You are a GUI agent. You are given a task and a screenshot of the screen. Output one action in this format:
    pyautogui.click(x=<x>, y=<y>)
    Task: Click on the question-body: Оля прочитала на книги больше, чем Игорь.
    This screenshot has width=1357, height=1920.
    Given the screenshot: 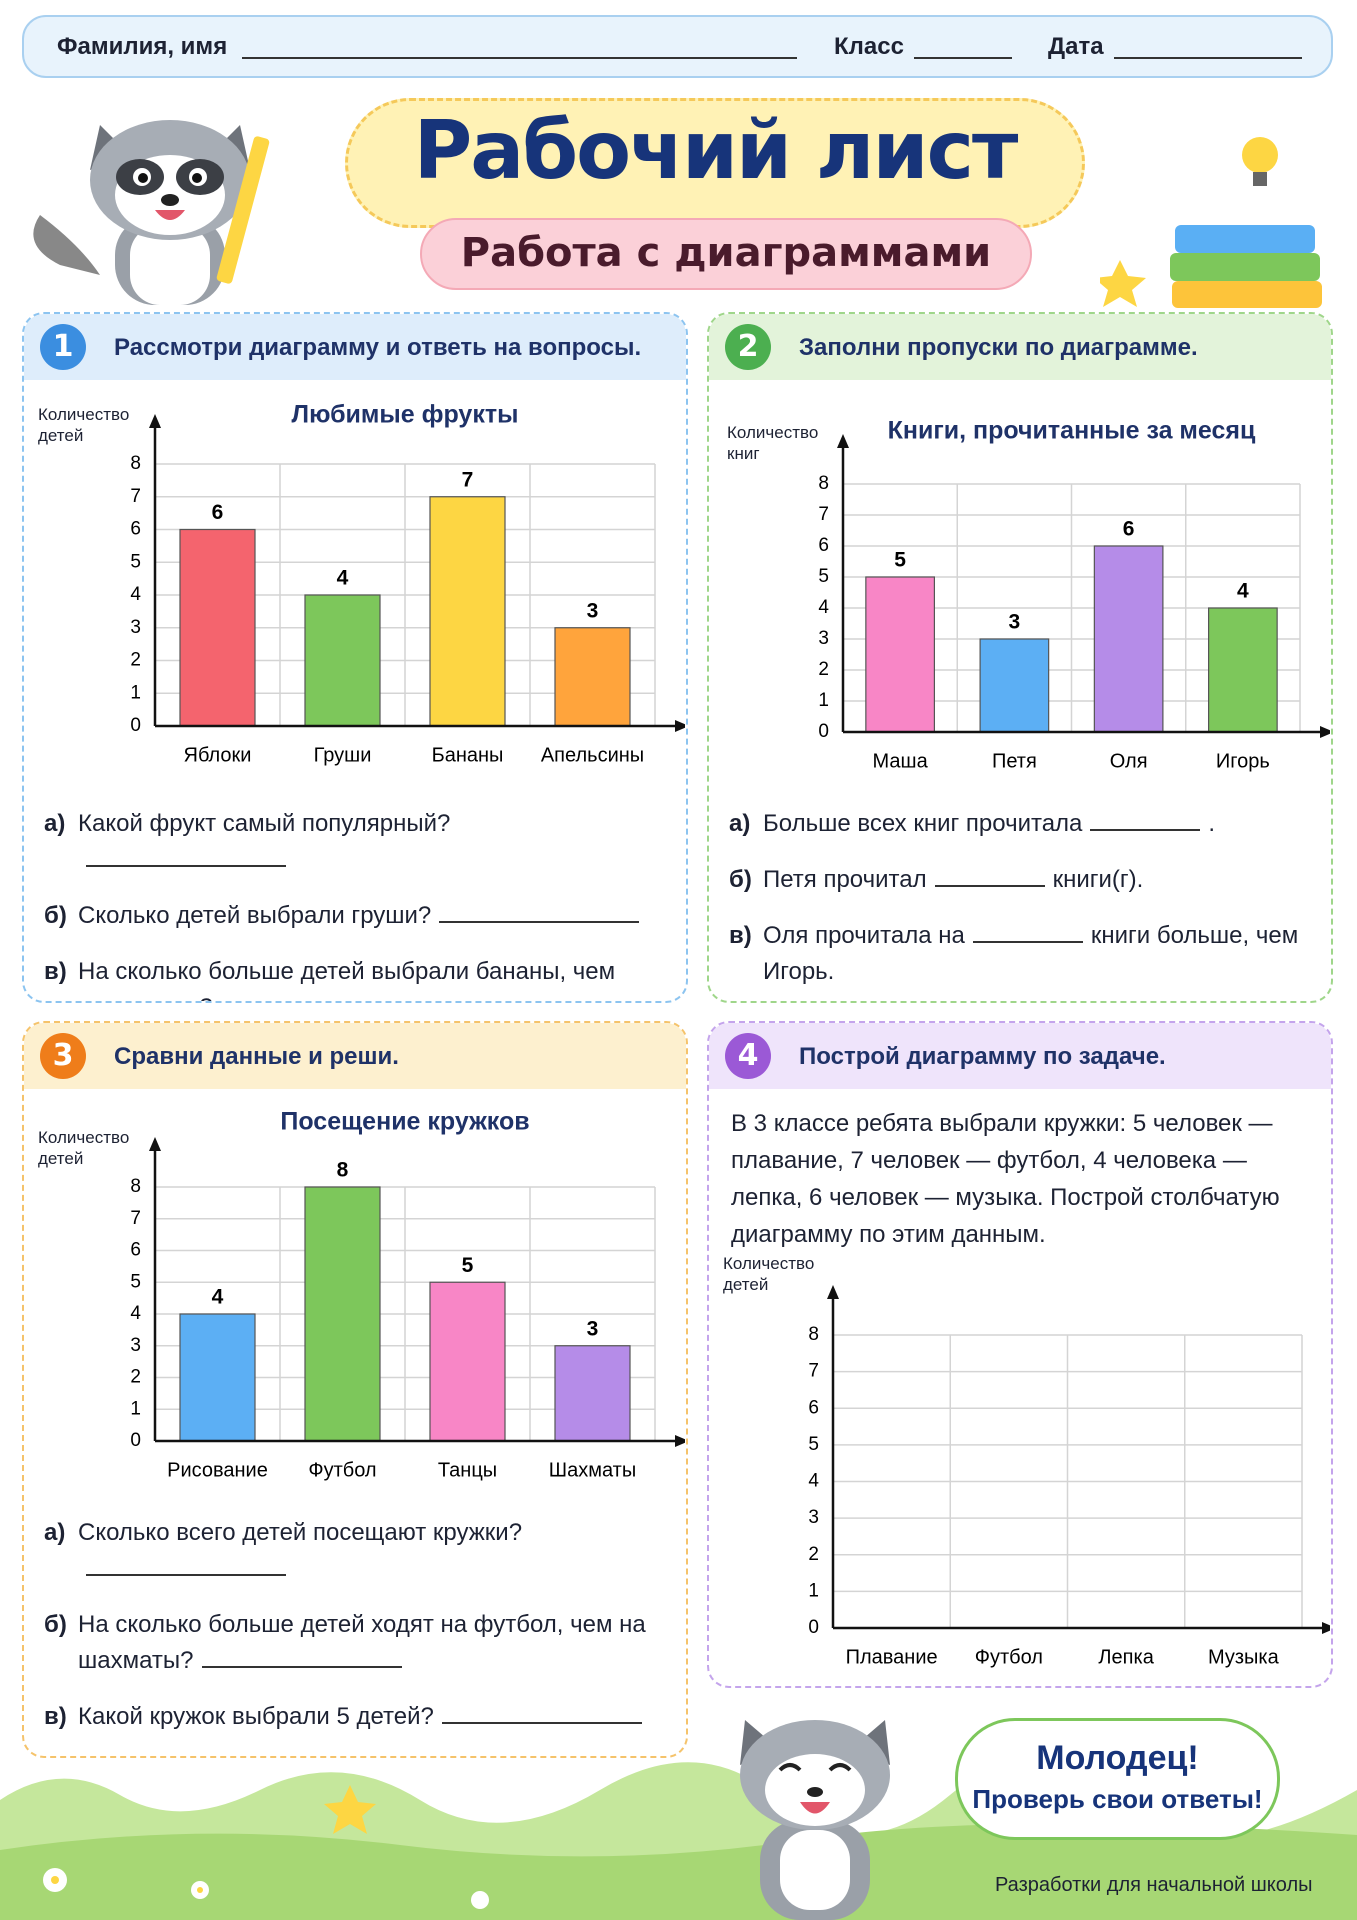 What is the action you would take?
    pyautogui.click(x=1037, y=954)
    